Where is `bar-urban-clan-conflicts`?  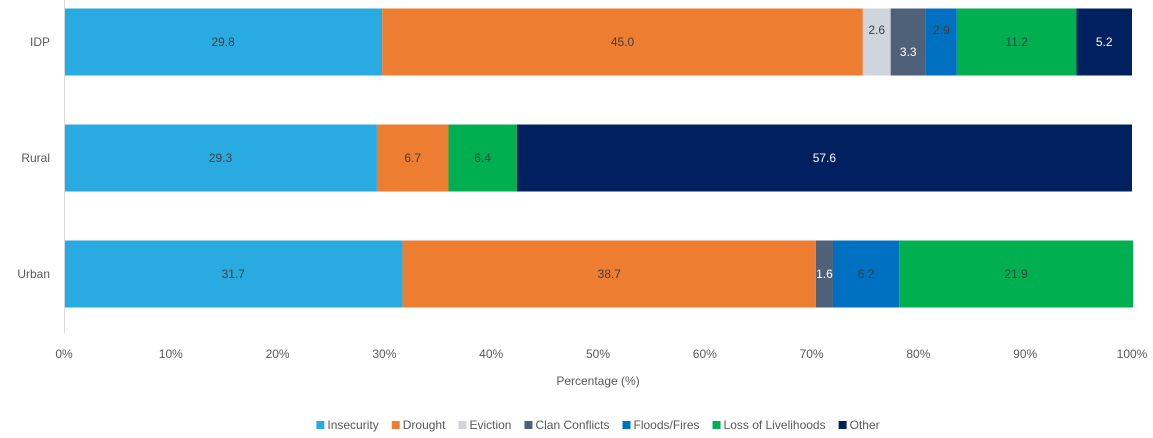 bar-urban-clan-conflicts is located at coordinates (824, 274).